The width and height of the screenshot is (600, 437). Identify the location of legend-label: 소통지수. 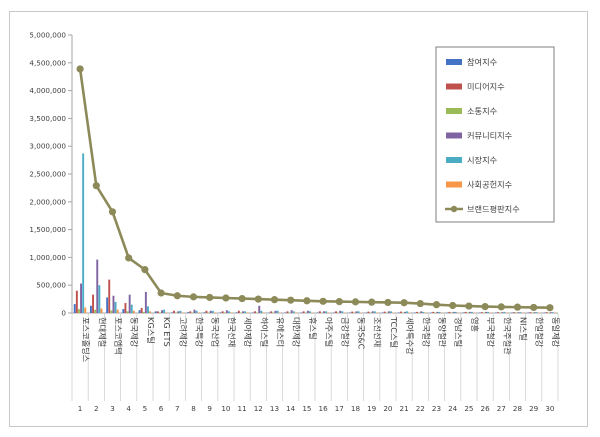
(482, 111).